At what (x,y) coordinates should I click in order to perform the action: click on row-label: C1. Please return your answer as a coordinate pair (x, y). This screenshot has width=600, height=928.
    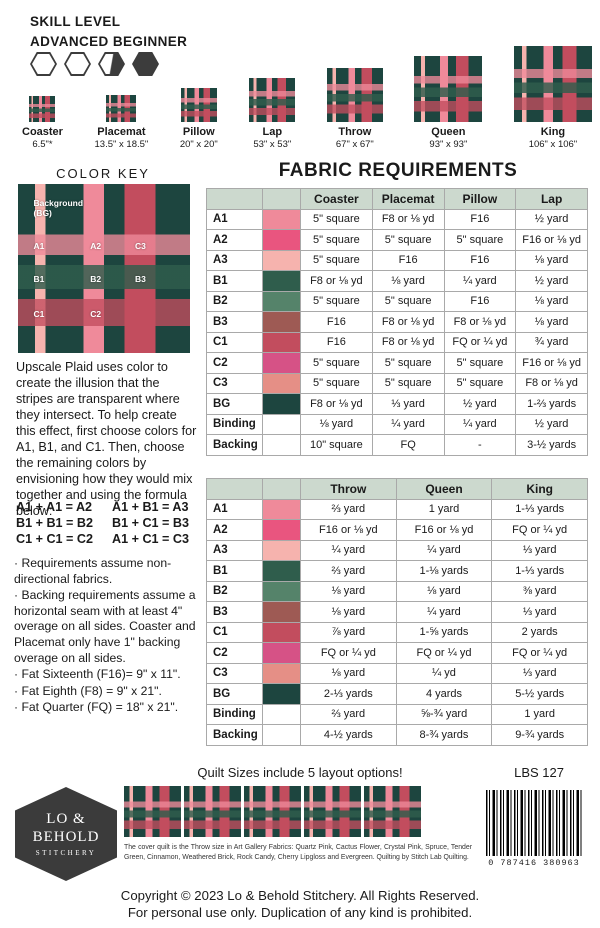
    Looking at the image, I should click on (234, 632).